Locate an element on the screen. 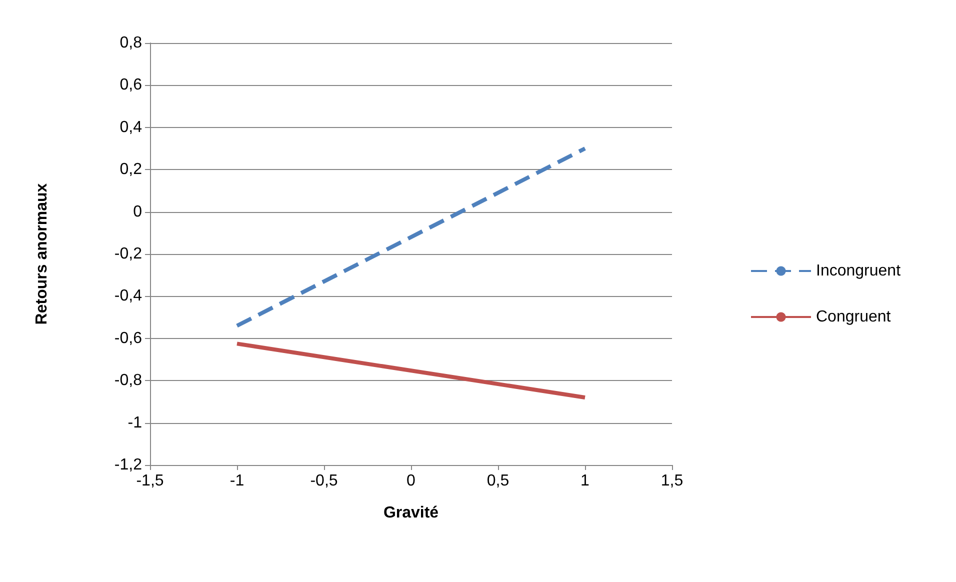 The height and width of the screenshot is (582, 956). y-tick-label: -1,2 is located at coordinates (128, 465).